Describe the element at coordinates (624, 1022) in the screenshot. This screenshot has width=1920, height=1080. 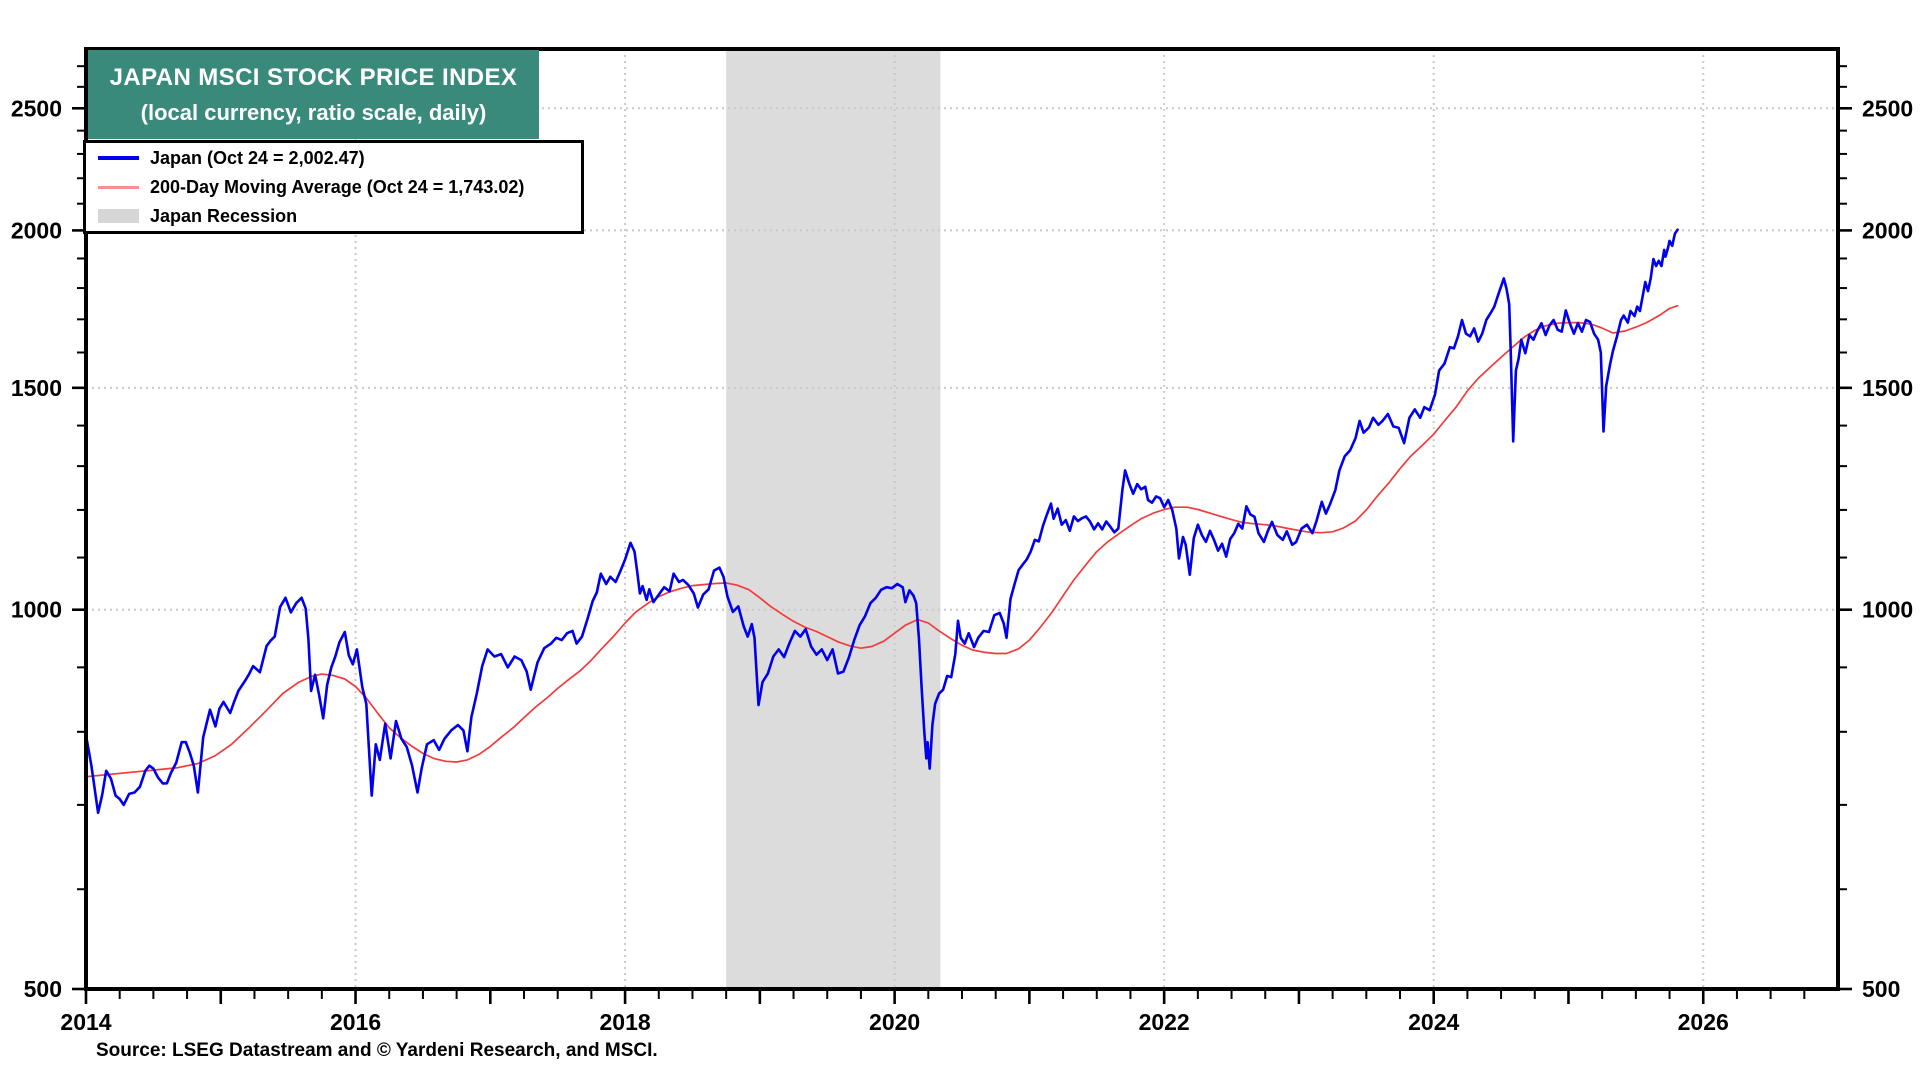
I see `x-axis-label-2018: 2018` at that location.